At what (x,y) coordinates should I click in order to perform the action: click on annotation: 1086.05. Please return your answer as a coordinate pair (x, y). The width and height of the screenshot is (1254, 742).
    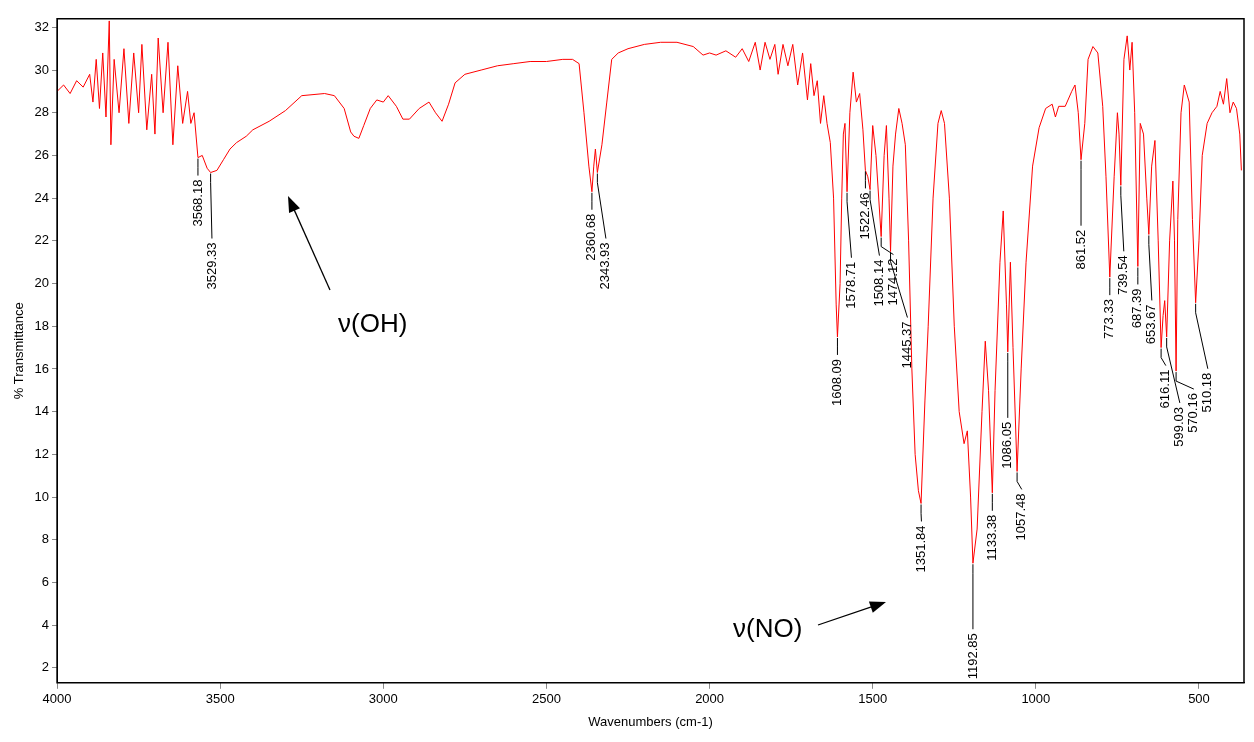
    Looking at the image, I should click on (1007, 445).